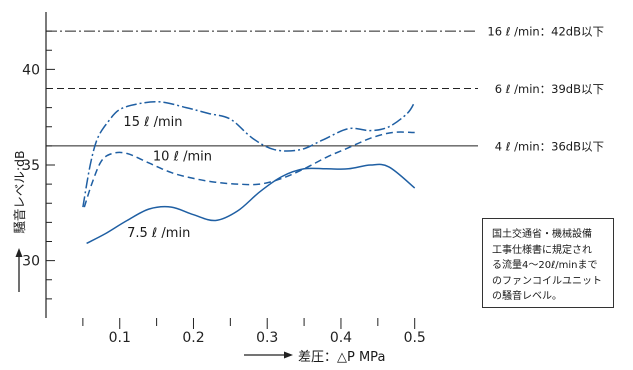 The height and width of the screenshot is (370, 633). Describe the element at coordinates (415, 338) in the screenshot. I see `x-tick-label: 0.5` at that location.